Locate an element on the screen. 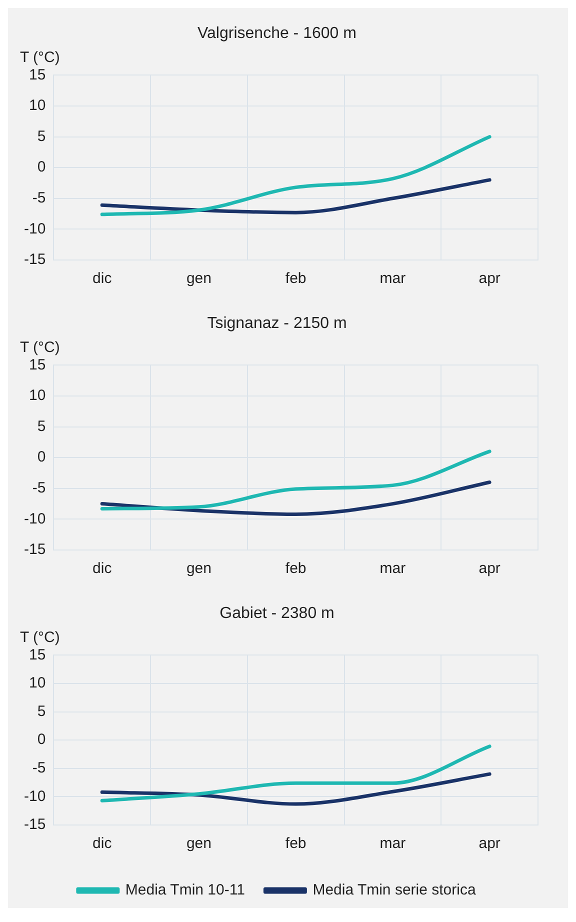 The width and height of the screenshot is (576, 922). legend-label: Media Tmin 10-11 is located at coordinates (185, 890).